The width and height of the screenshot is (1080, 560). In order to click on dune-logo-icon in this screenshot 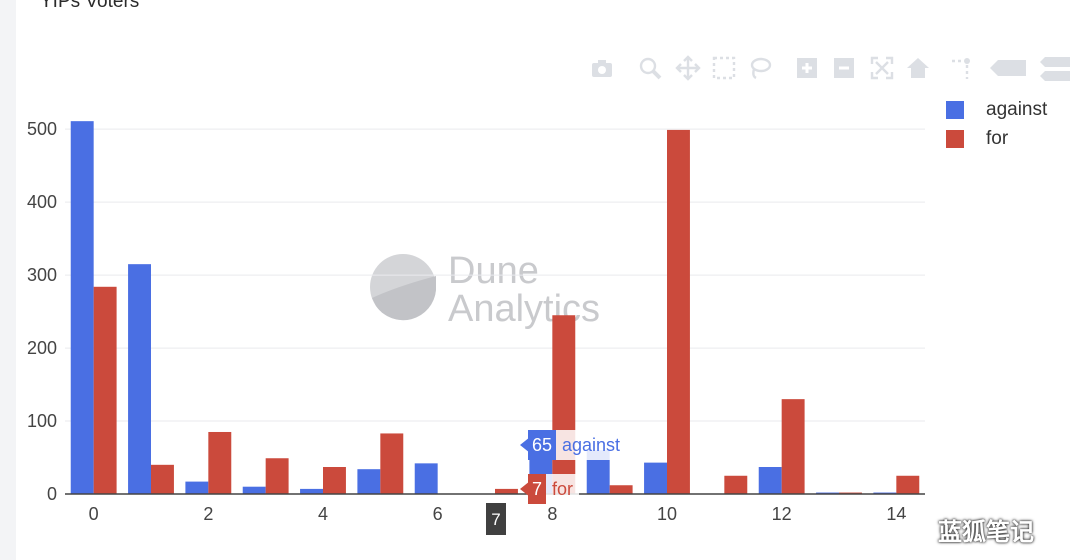, I will do `click(403, 287)`.